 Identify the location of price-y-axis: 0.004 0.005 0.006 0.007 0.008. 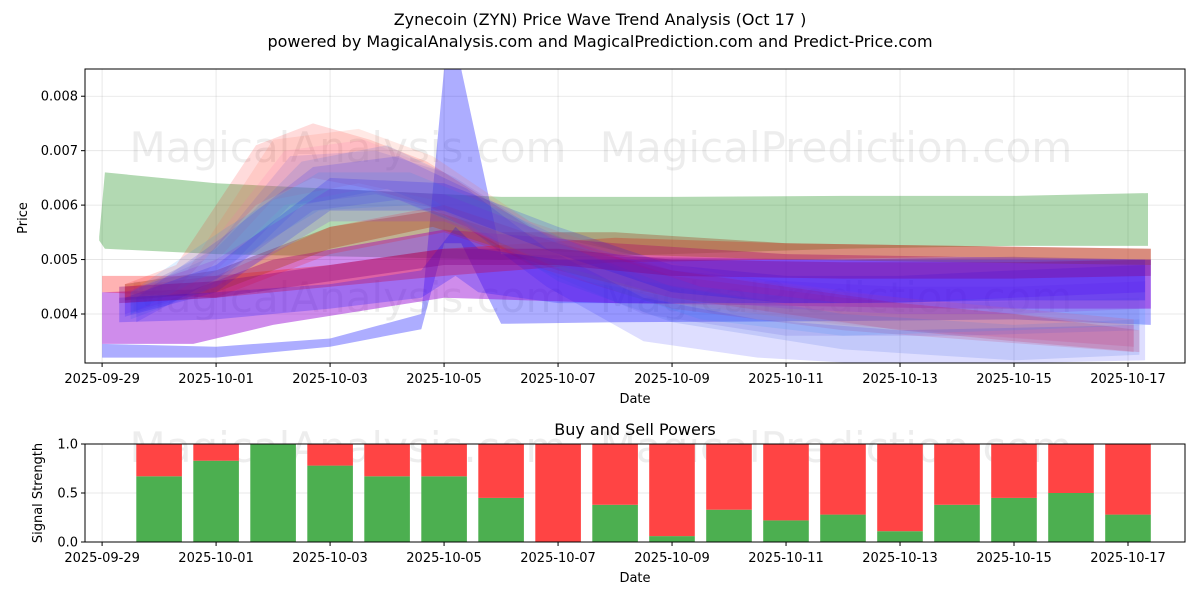
(63, 206).